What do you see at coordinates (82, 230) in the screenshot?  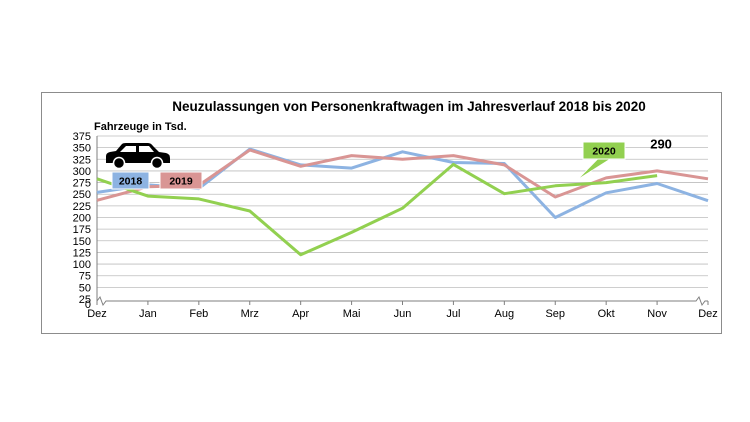 I see `y-tick-label: 175` at bounding box center [82, 230].